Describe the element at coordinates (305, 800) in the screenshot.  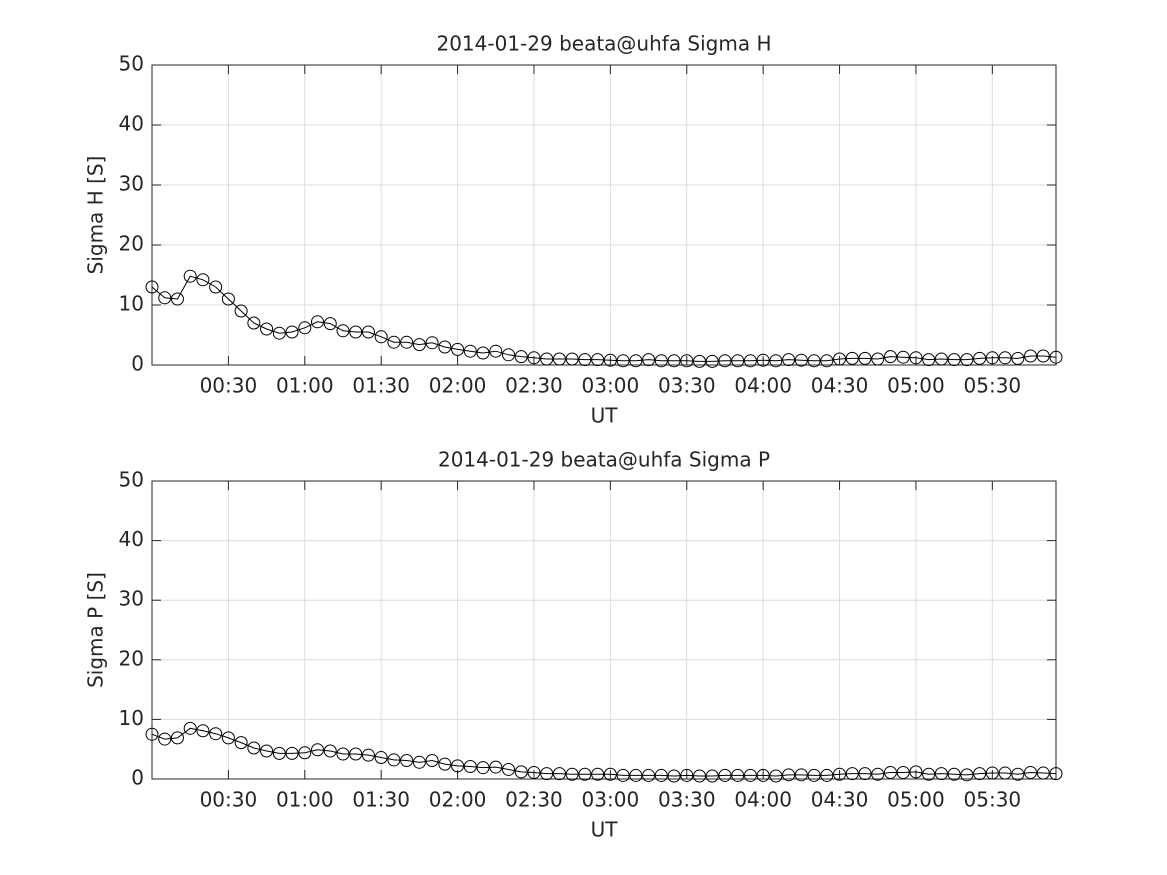
I see `x-tick-label: 01:00` at that location.